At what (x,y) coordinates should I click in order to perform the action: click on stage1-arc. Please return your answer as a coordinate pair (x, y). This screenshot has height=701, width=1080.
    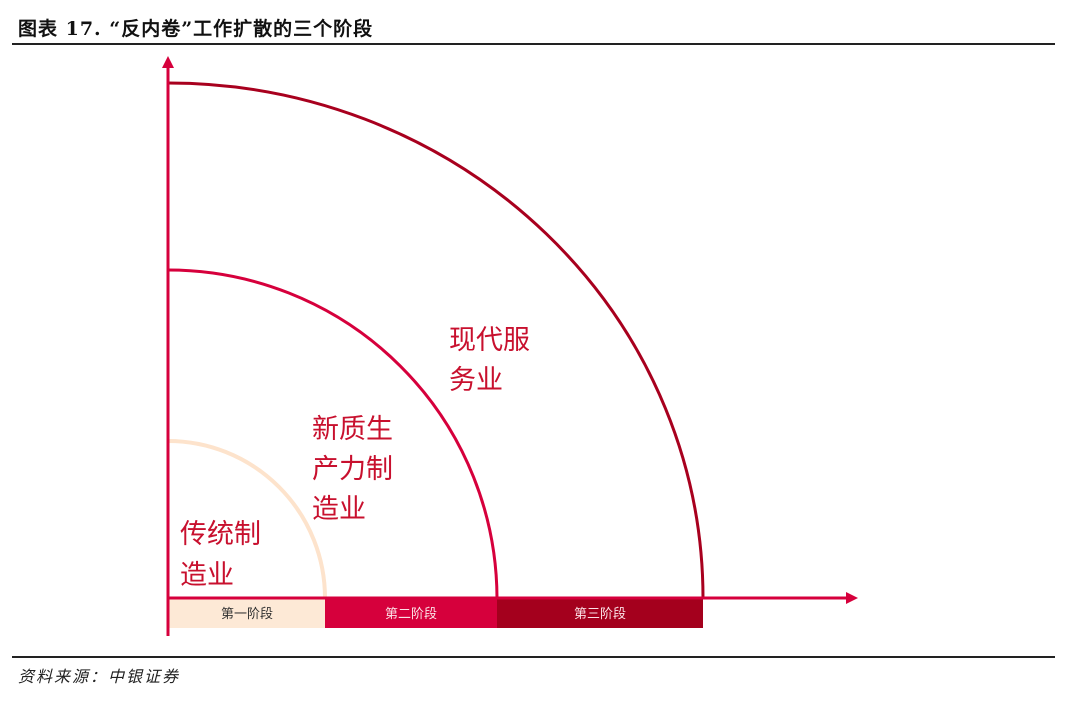
    Looking at the image, I should click on (247, 519).